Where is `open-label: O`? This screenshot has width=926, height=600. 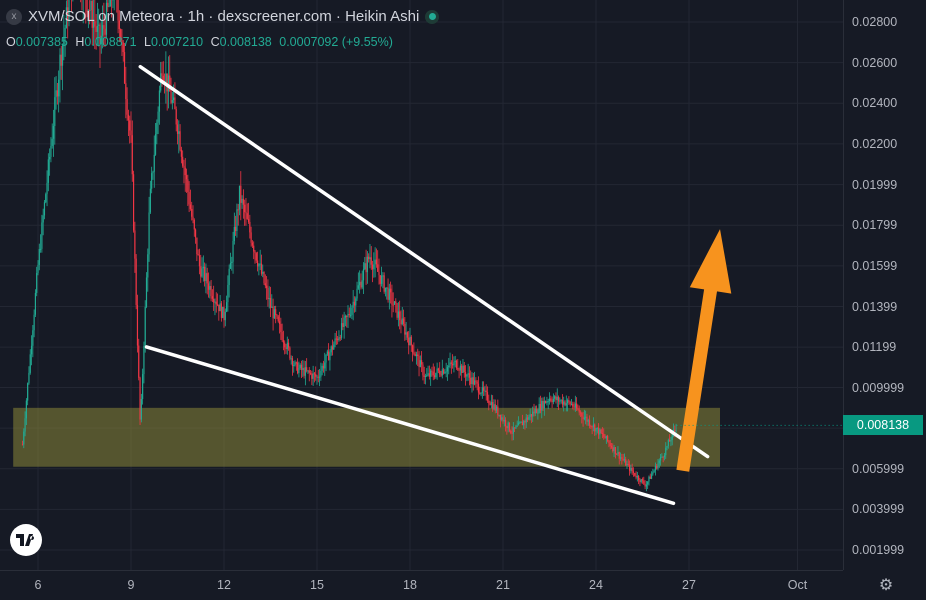
open-label: O is located at coordinates (11, 42).